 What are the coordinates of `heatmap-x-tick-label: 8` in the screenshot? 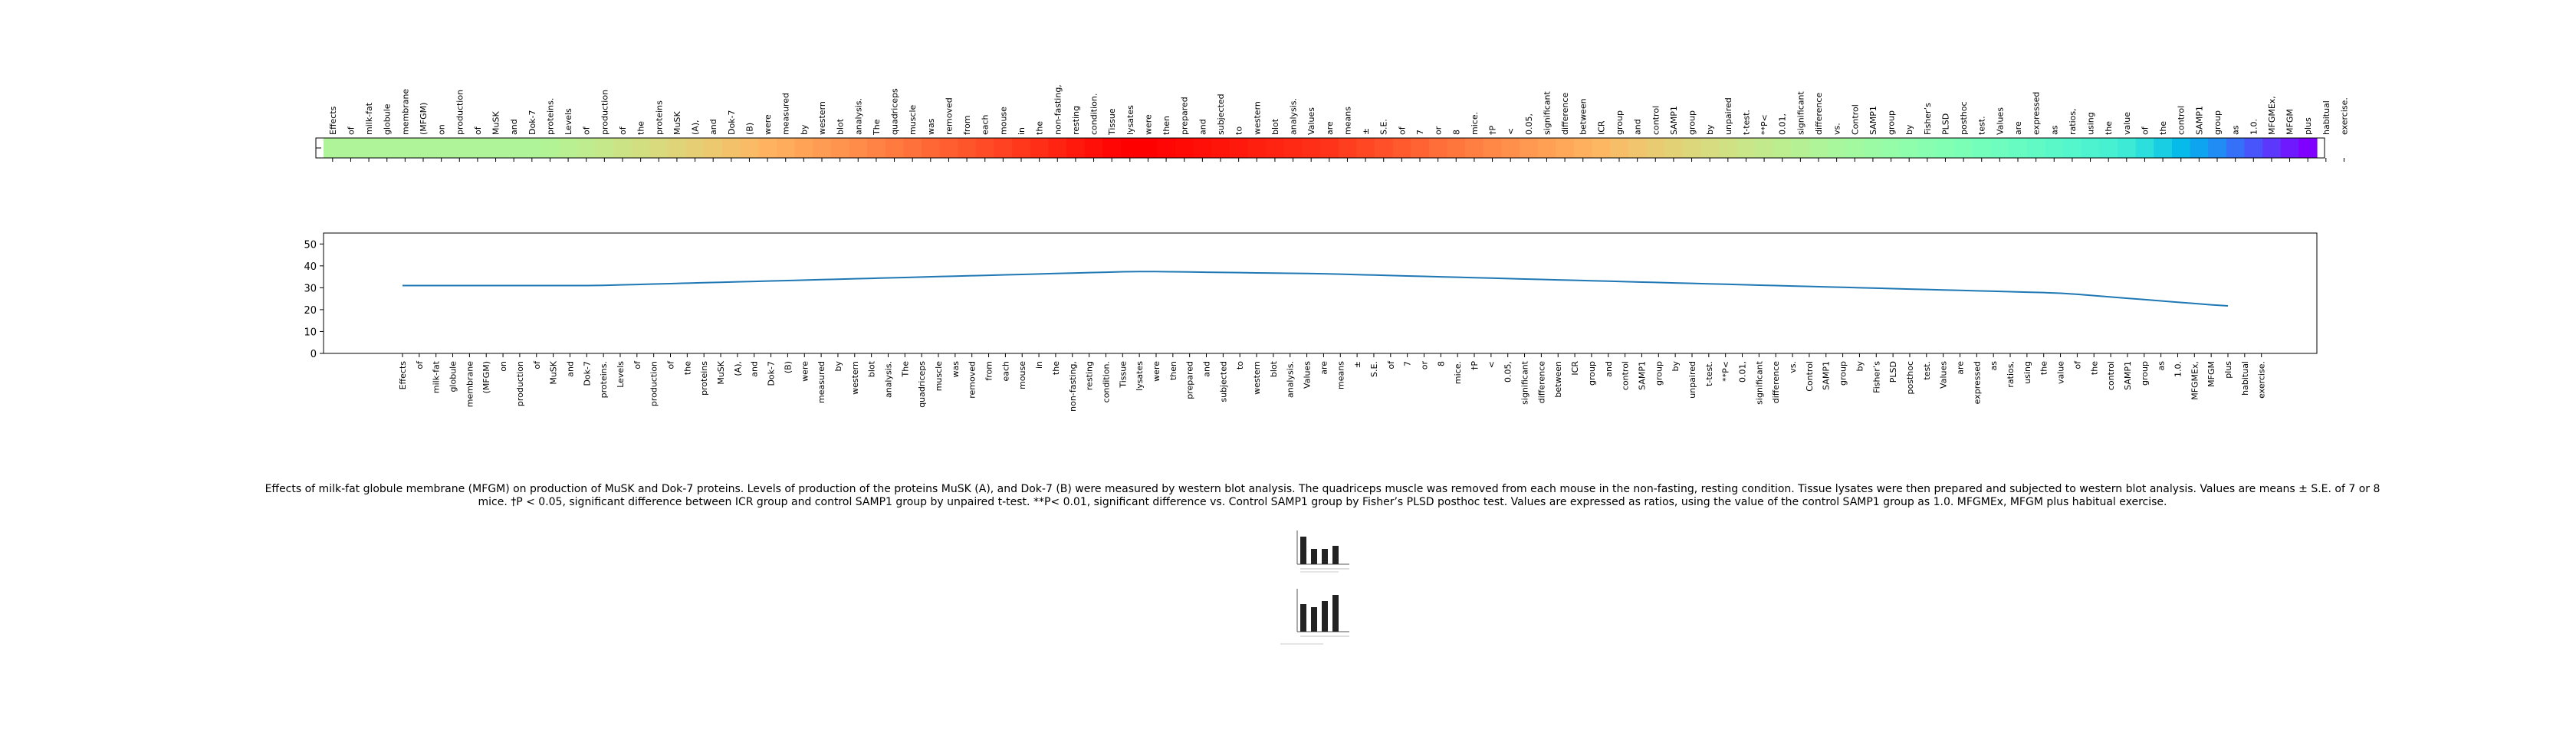 It's located at (1456, 132).